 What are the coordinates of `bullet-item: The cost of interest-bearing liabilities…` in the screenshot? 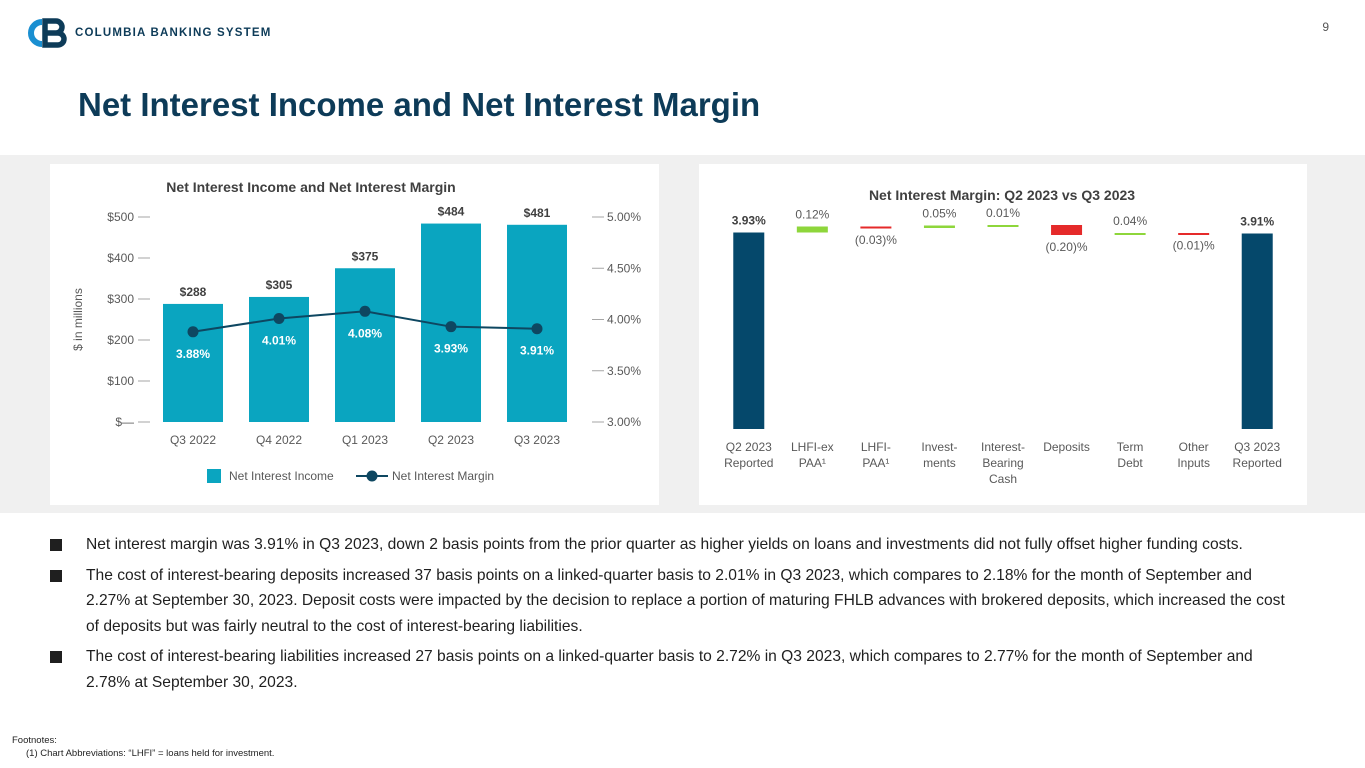 It's located at (673, 669).